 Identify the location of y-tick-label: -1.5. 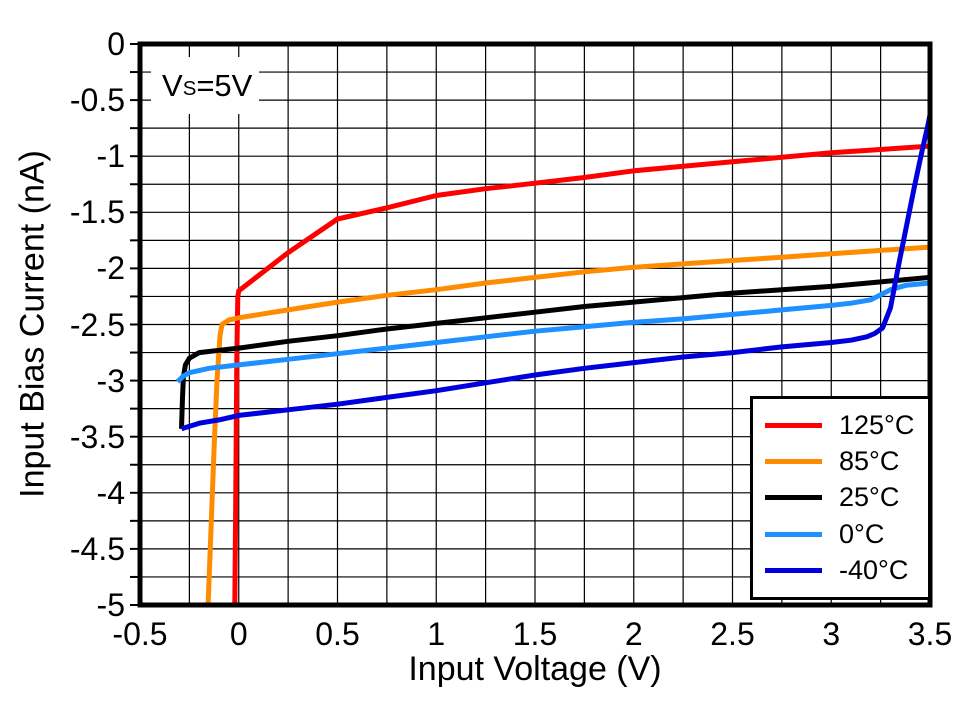
(97, 212).